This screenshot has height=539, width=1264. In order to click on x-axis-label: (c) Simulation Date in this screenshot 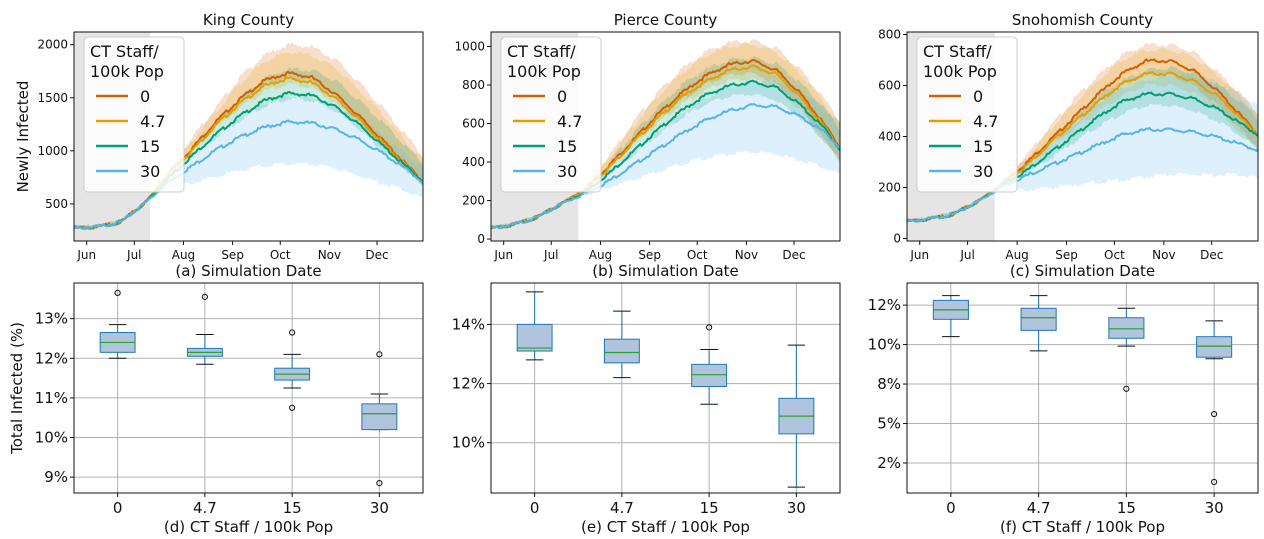, I will do `click(1082, 271)`.